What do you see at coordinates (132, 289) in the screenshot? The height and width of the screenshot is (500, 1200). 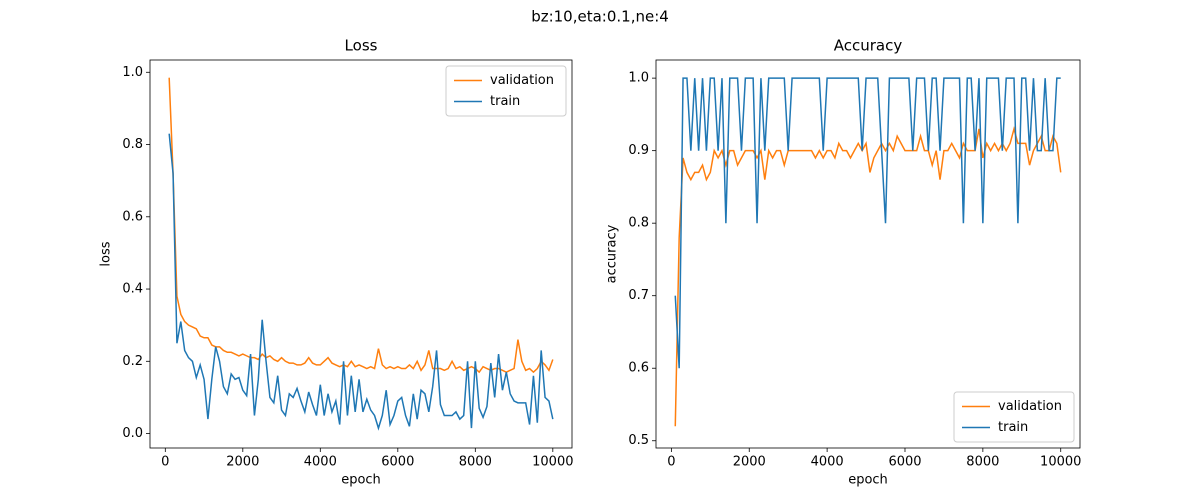 I see `y-tick-label: 0.4` at bounding box center [132, 289].